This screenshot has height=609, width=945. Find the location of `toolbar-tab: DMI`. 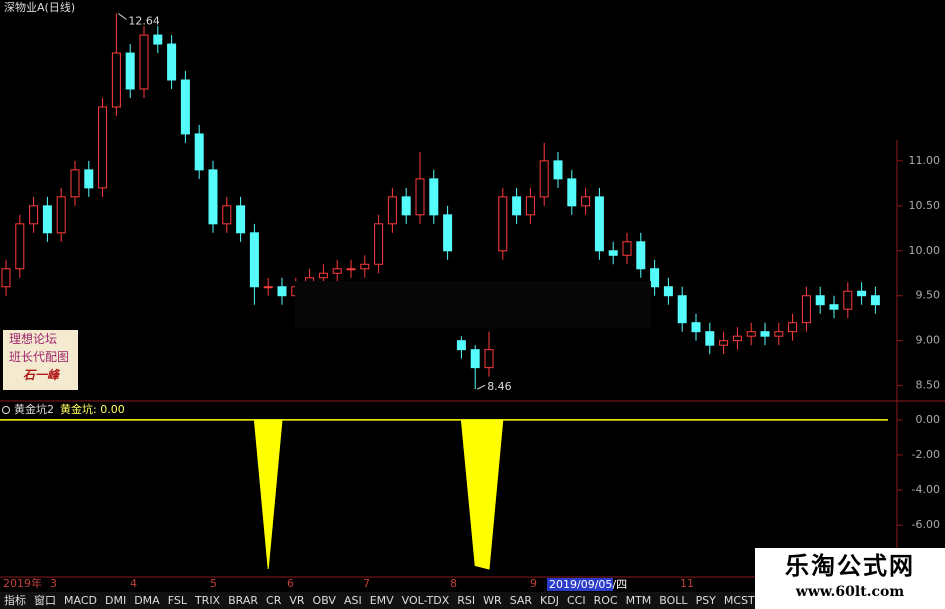

toolbar-tab: DMI is located at coordinates (115, 600).